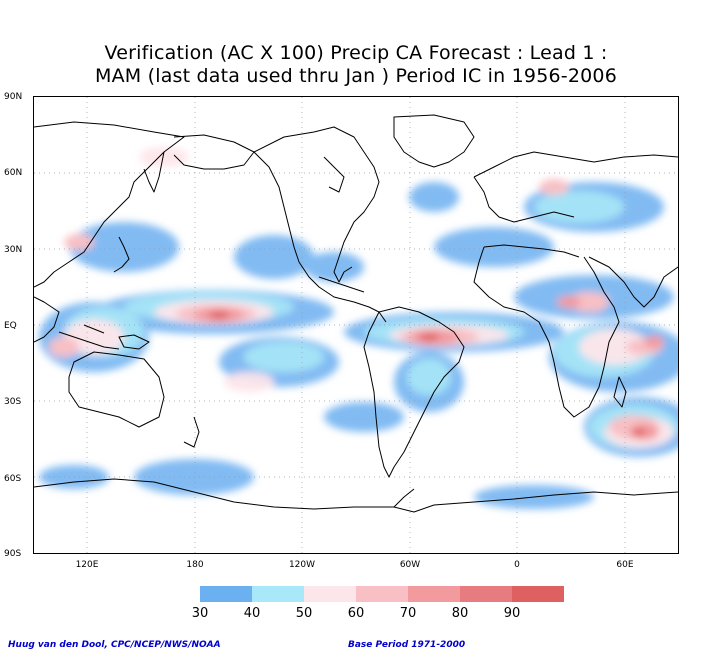 This screenshot has width=712, height=650. I want to click on lon-label-60w: 60W, so click(410, 565).